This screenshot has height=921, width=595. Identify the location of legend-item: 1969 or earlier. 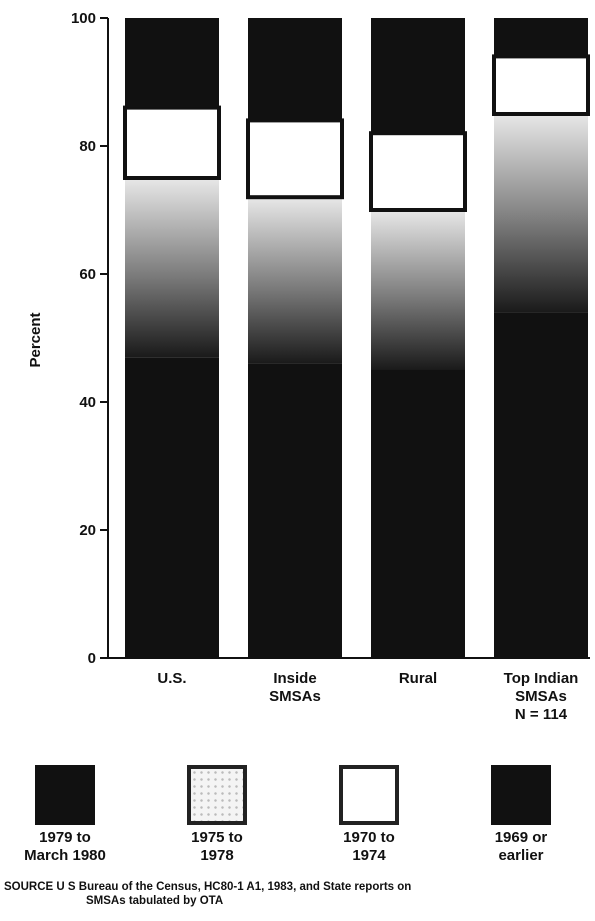
(521, 815).